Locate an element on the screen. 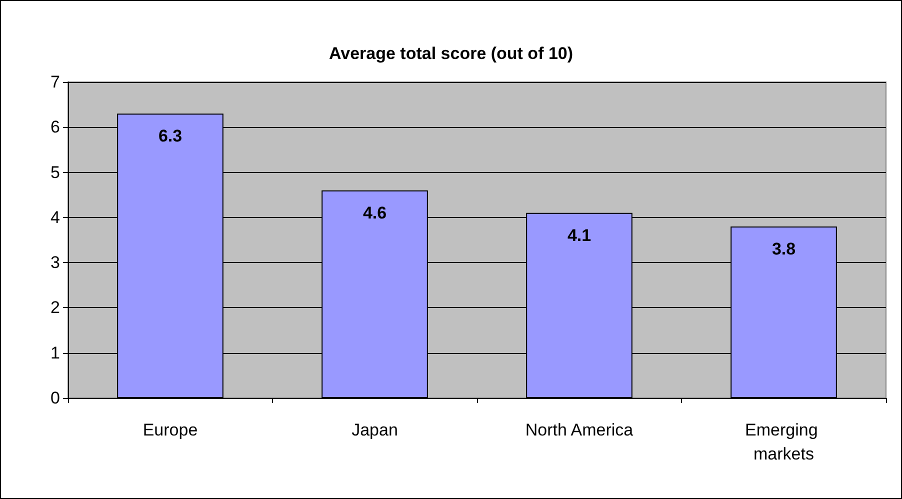 Image resolution: width=902 pixels, height=499 pixels. x-tick-label: North America is located at coordinates (579, 430).